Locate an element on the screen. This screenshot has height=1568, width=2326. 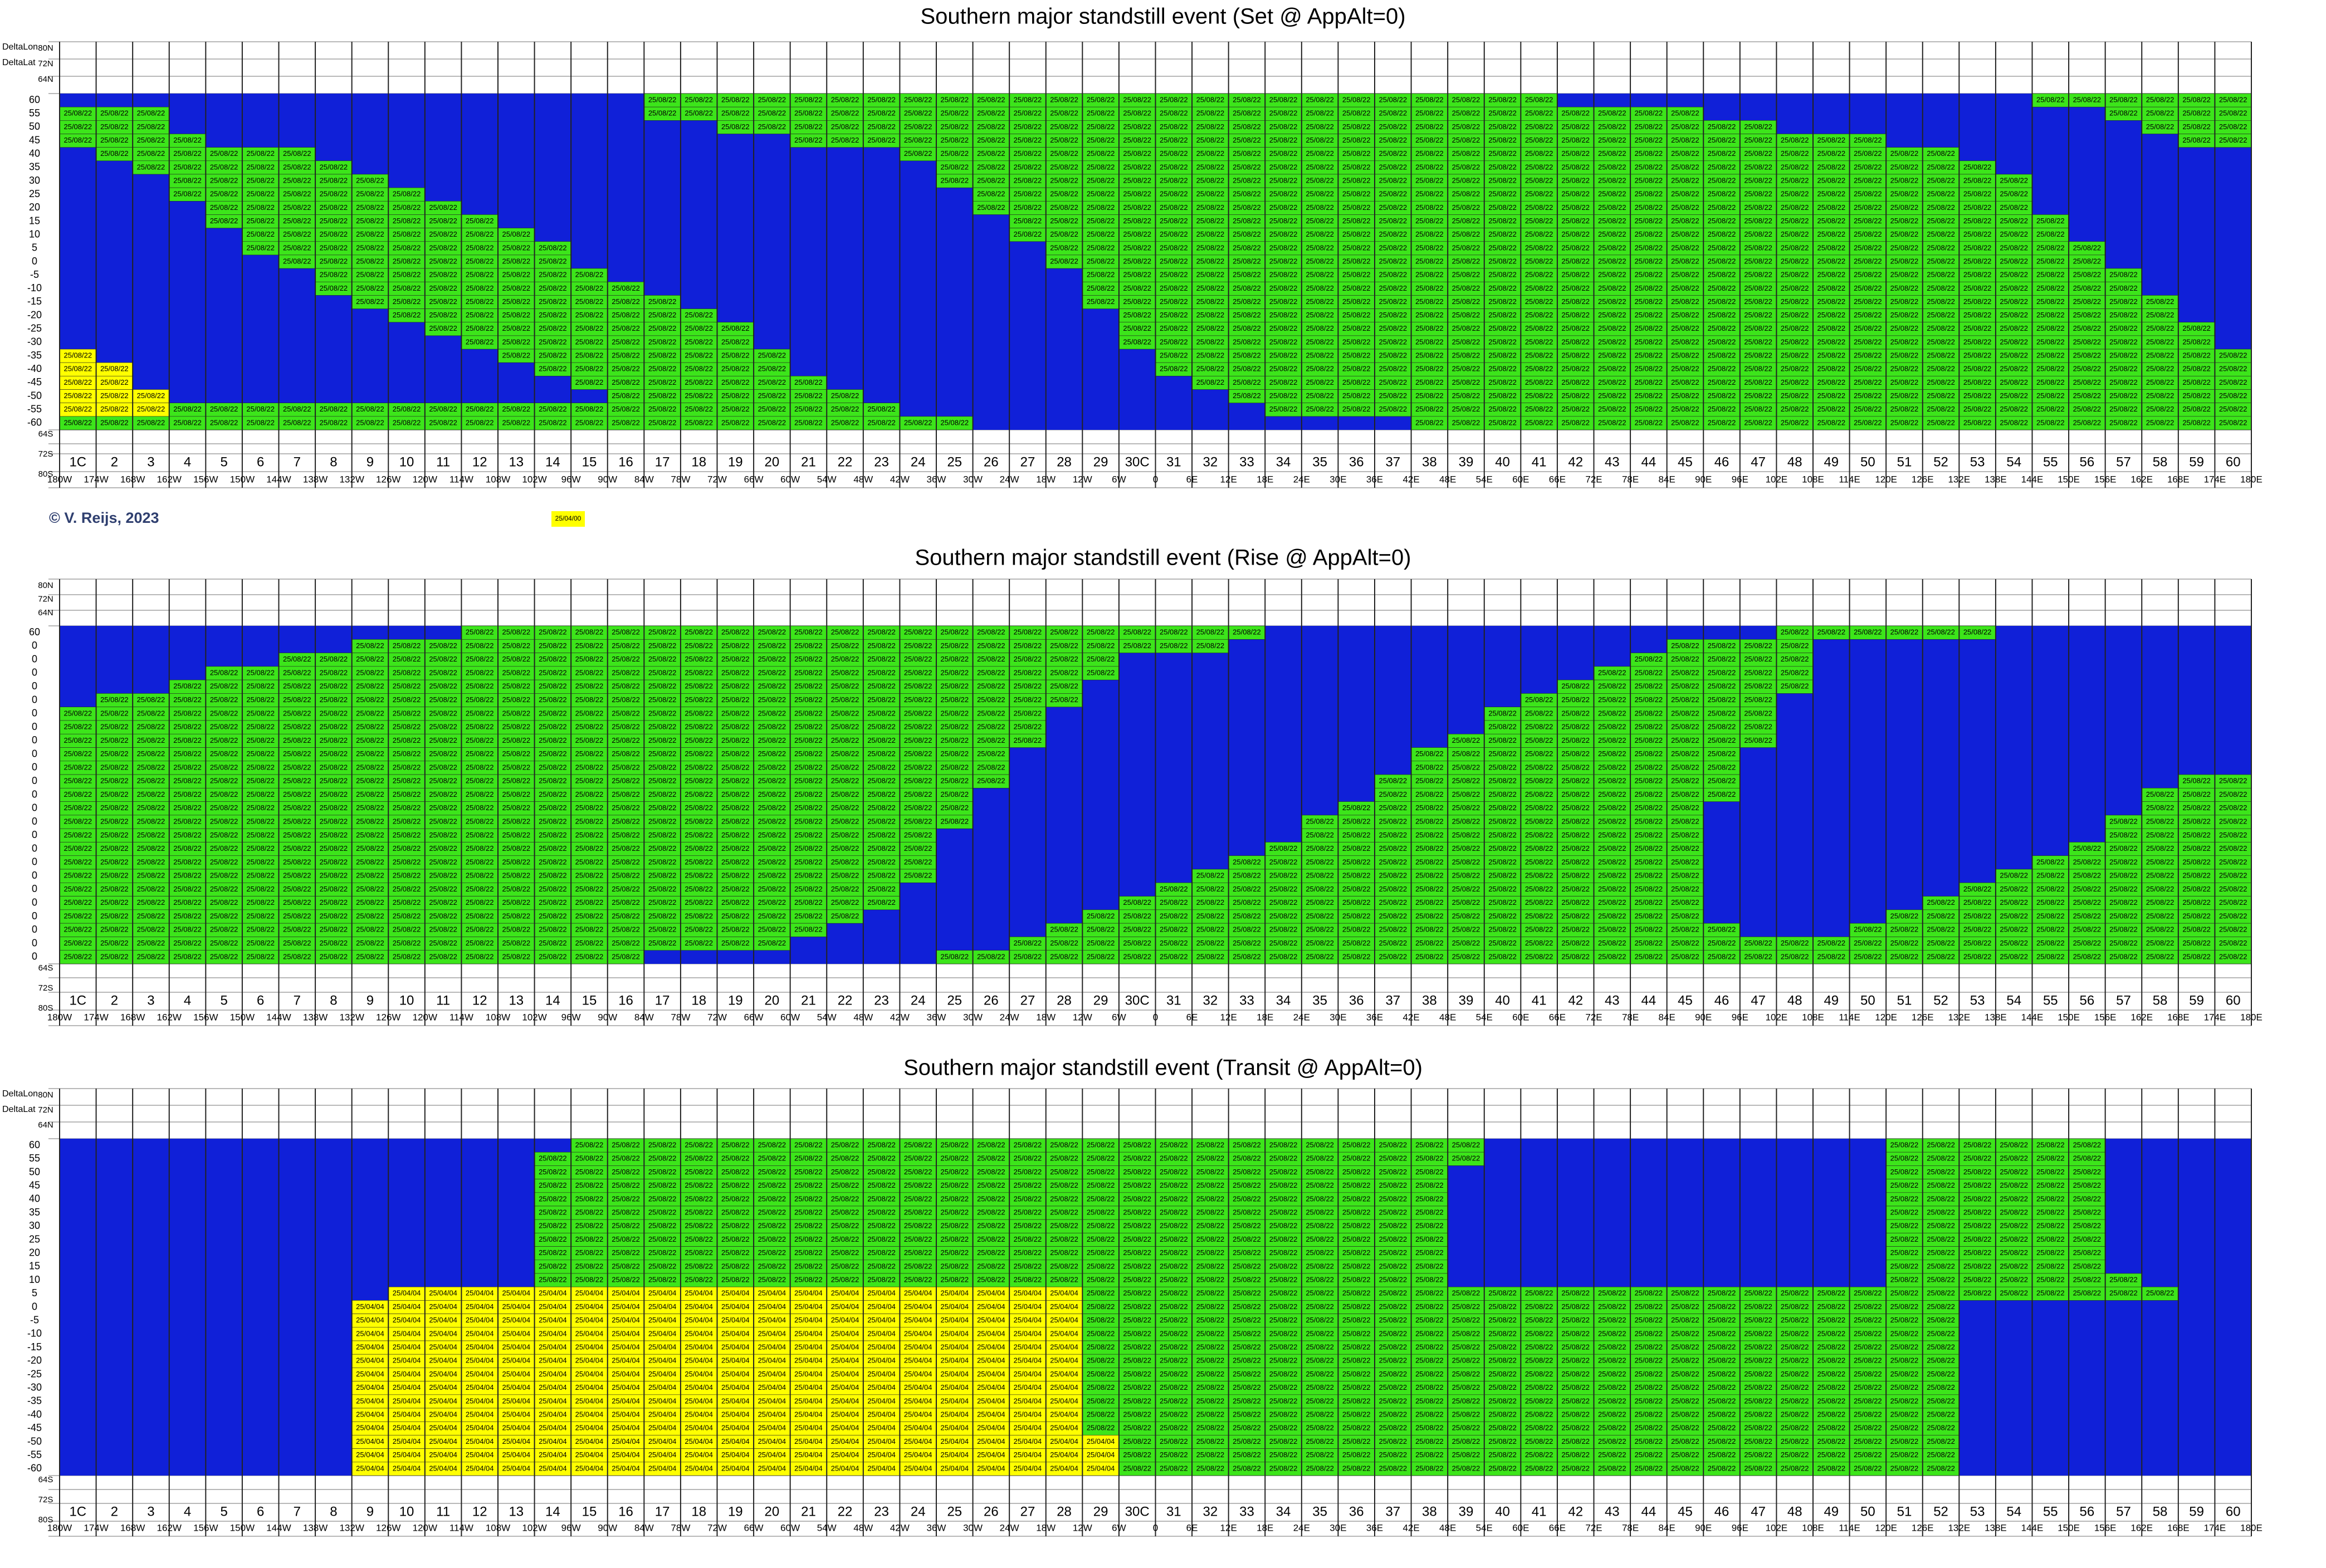
zone-label: 30C is located at coordinates (1137, 1000).